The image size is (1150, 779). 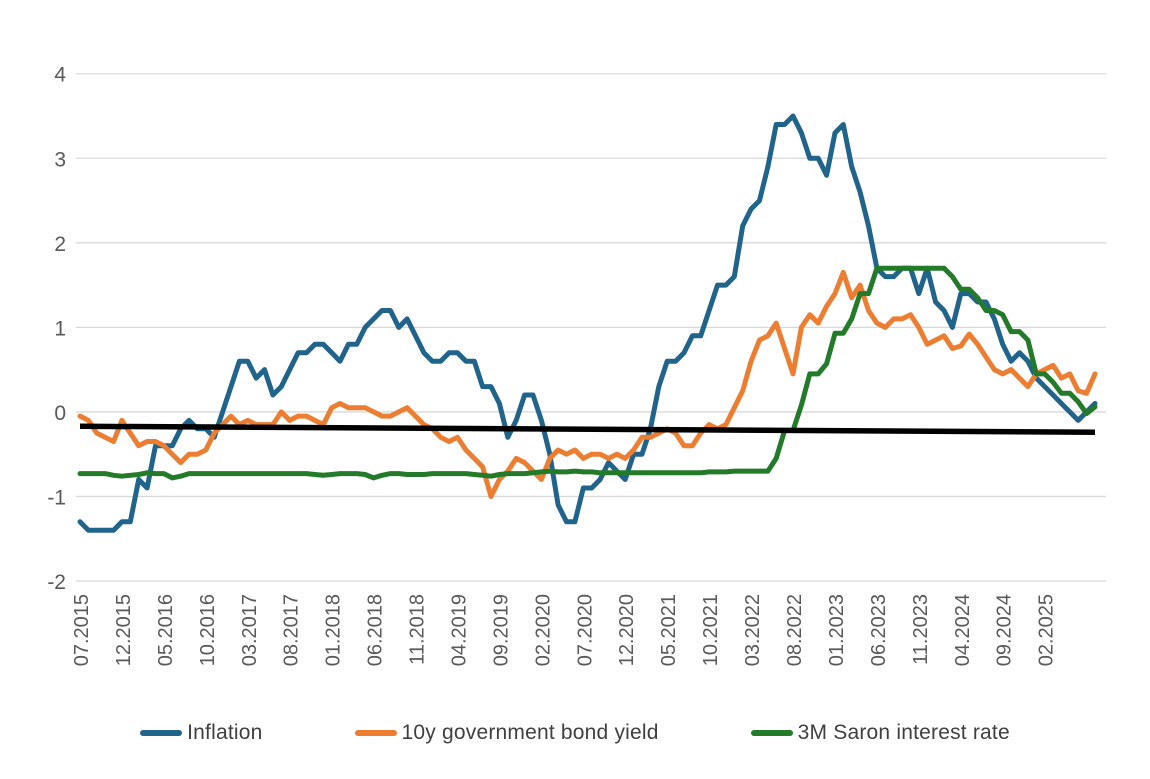 I want to click on x-tick-label: 09.2019, so click(x=501, y=630).